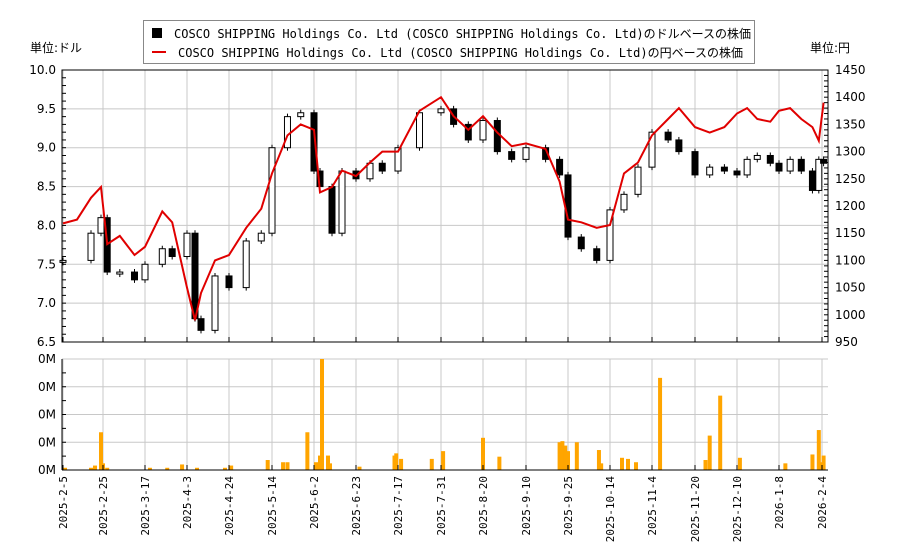  What do you see at coordinates (46, 187) in the screenshot?
I see `svg-text: 8.5` at bounding box center [46, 187].